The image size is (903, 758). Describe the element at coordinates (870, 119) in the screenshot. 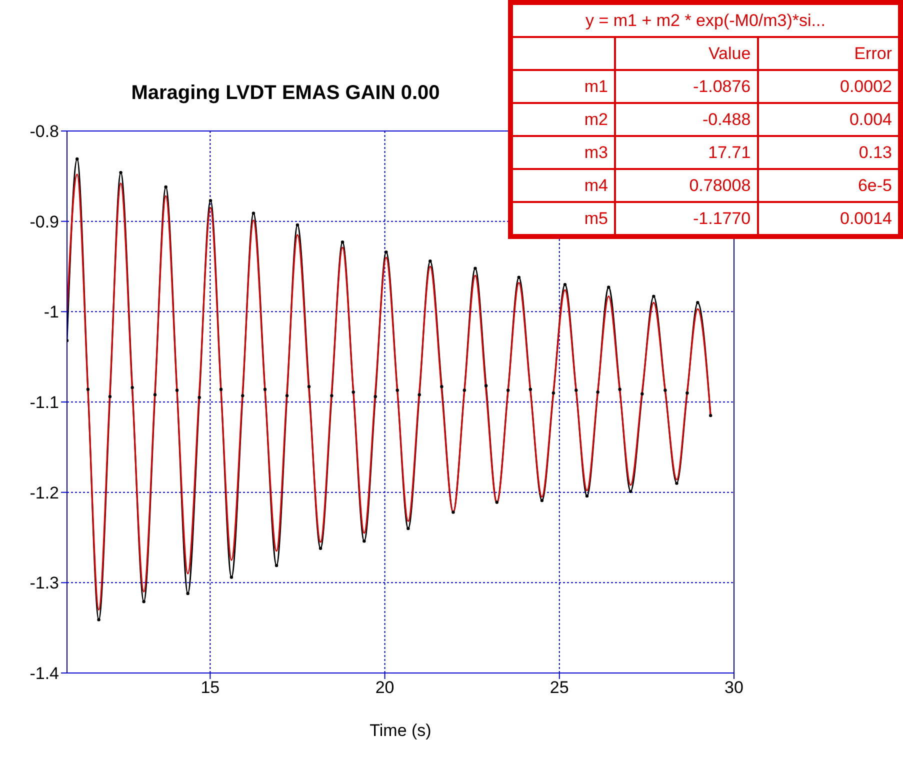

I see `text: 0.004` at that location.